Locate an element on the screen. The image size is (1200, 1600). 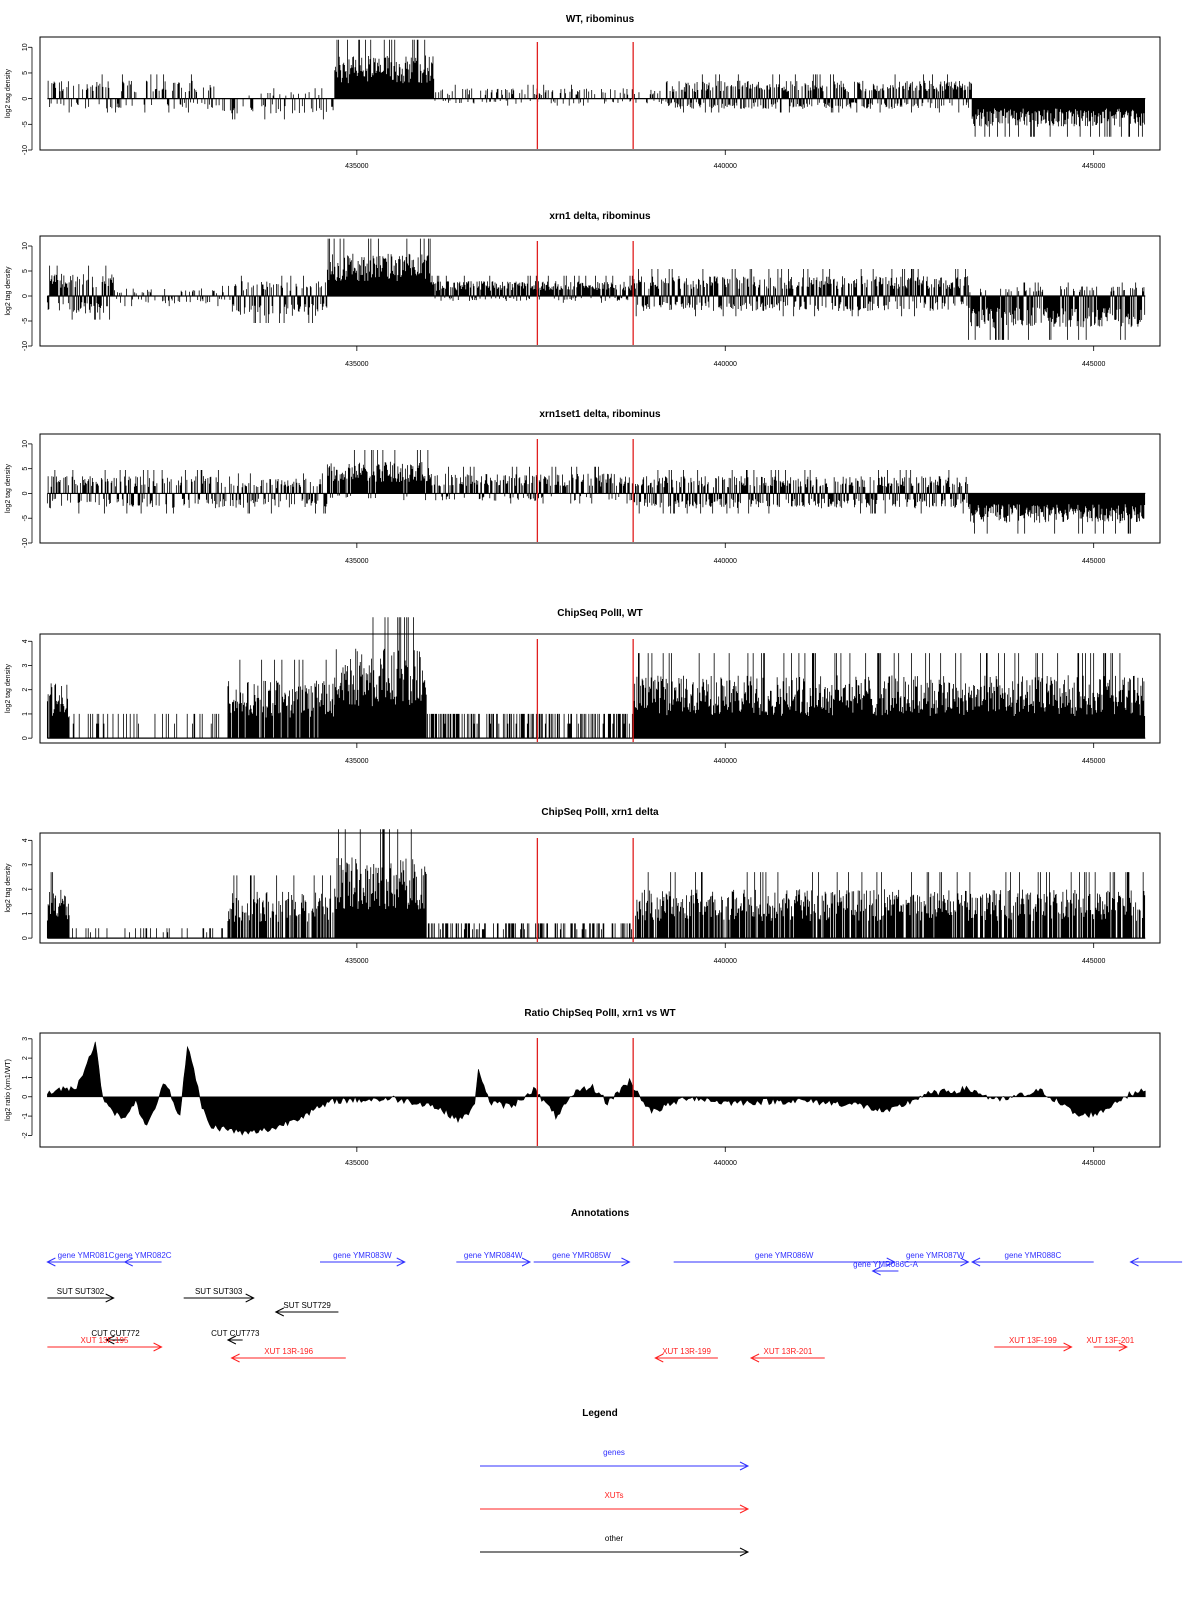
legend-title: Legend is located at coordinates (600, 1413).